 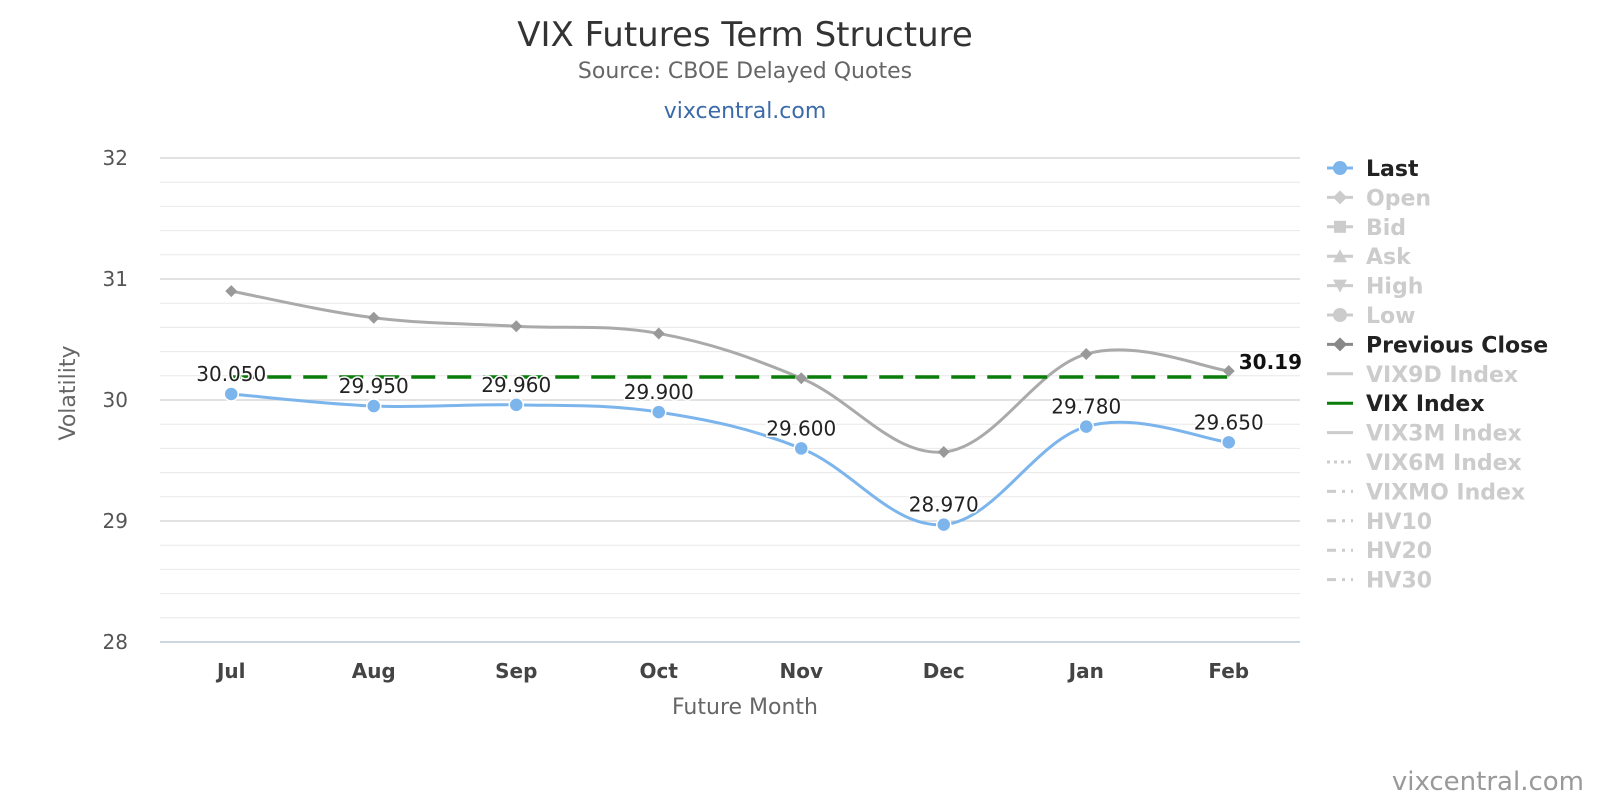 I want to click on legend-item-vix6m-index: VIX6M Index, so click(x=1424, y=463).